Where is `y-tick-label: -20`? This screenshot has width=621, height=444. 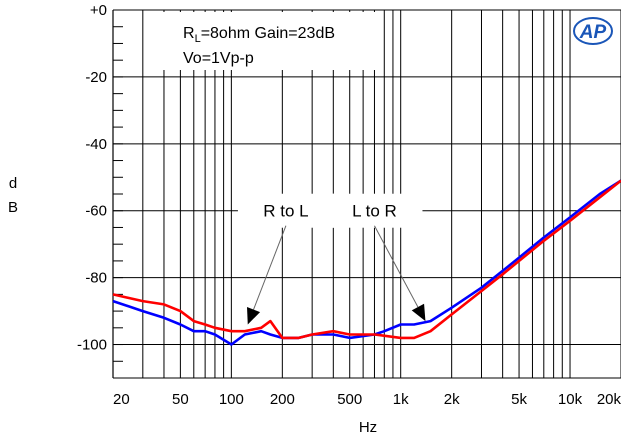 y-tick-label: -20 is located at coordinates (96, 77).